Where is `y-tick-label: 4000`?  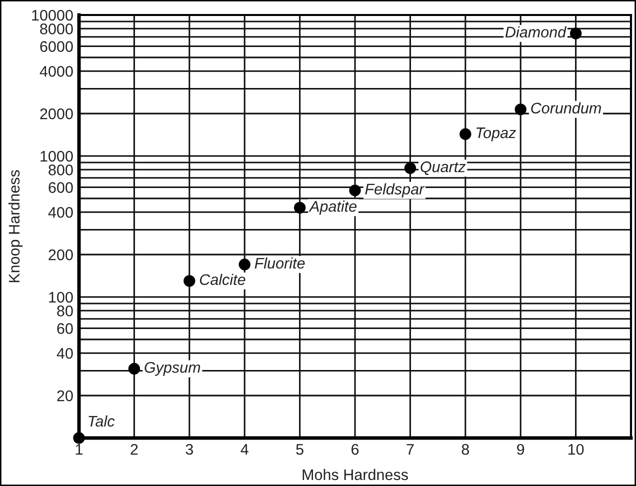
y-tick-label: 4000 is located at coordinates (56, 71).